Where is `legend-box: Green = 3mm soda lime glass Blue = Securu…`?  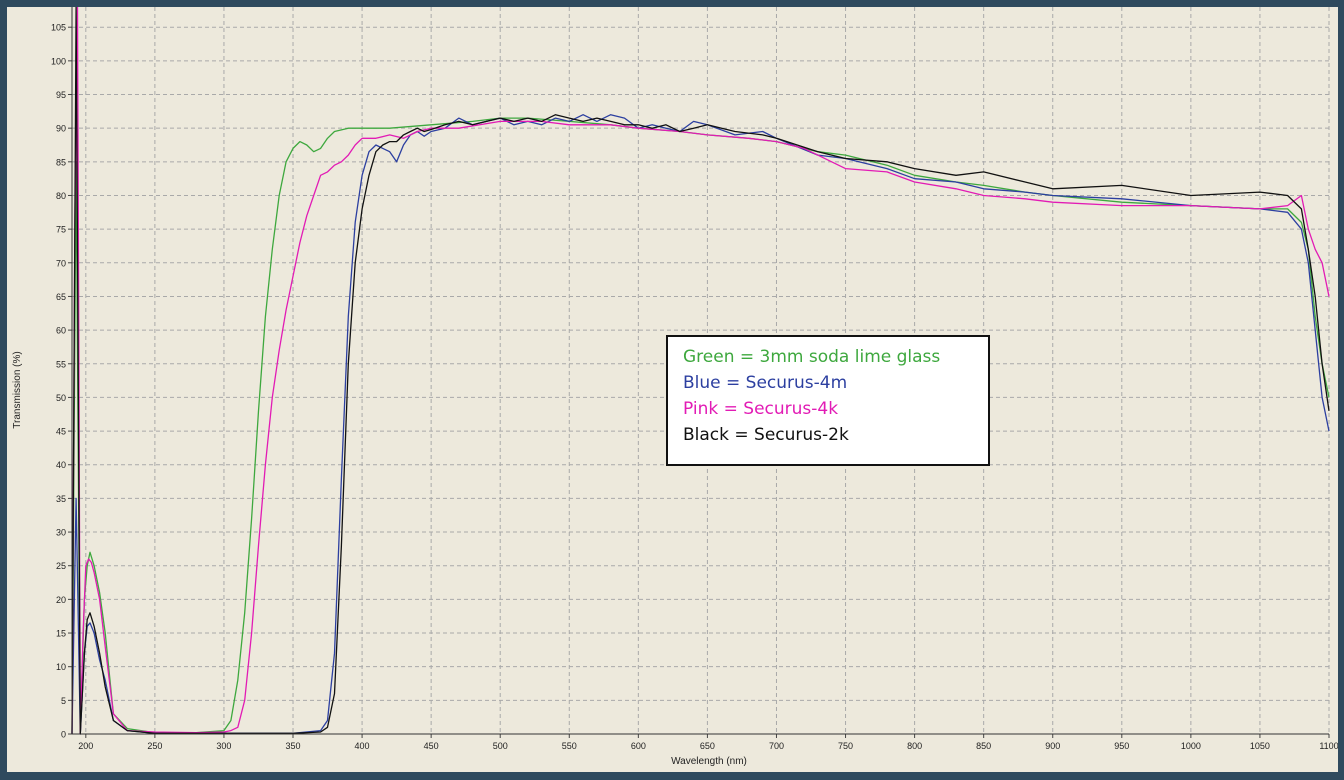
legend-box: Green = 3mm soda lime glass Blue = Securu… is located at coordinates (828, 400).